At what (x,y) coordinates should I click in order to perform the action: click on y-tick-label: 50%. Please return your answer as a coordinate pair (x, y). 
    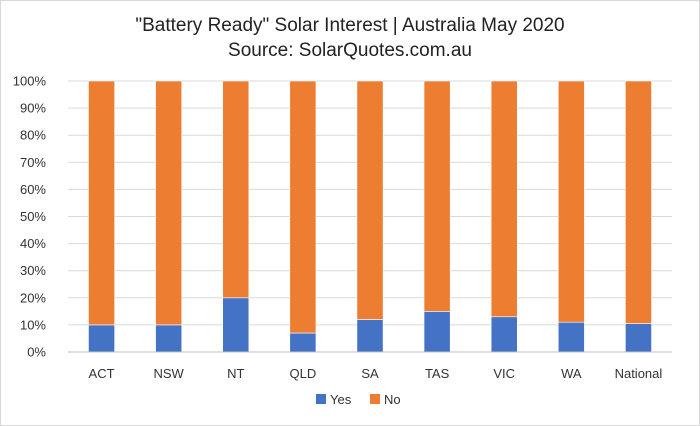
    Looking at the image, I should click on (33, 216).